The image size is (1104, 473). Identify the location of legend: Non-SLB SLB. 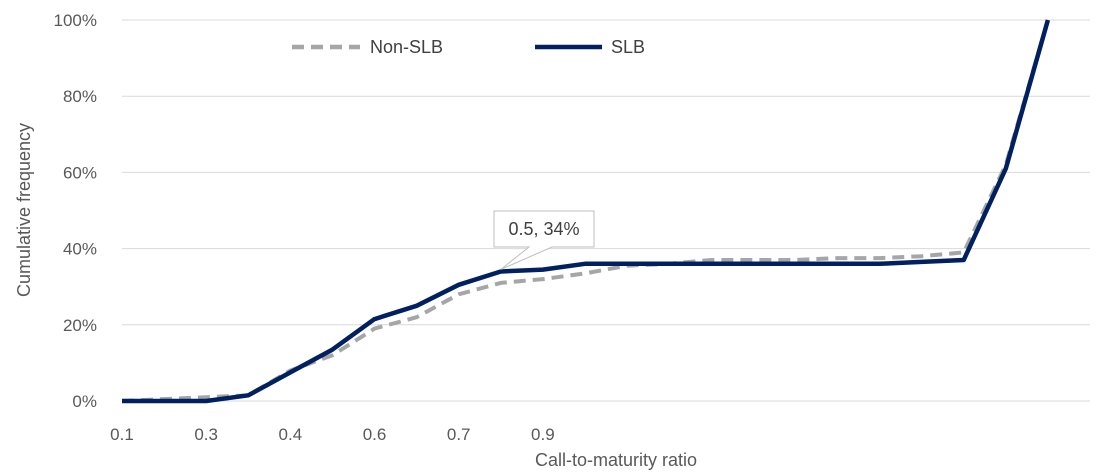
(468, 47).